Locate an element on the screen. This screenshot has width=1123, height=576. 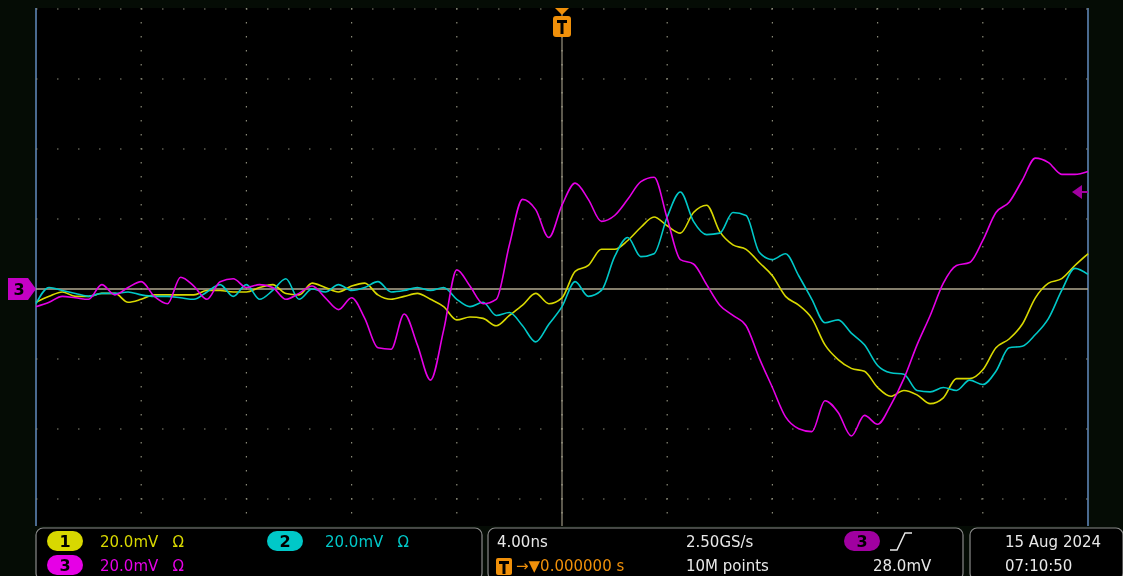
text: 15 Aug 2024 is located at coordinates (1053, 542).